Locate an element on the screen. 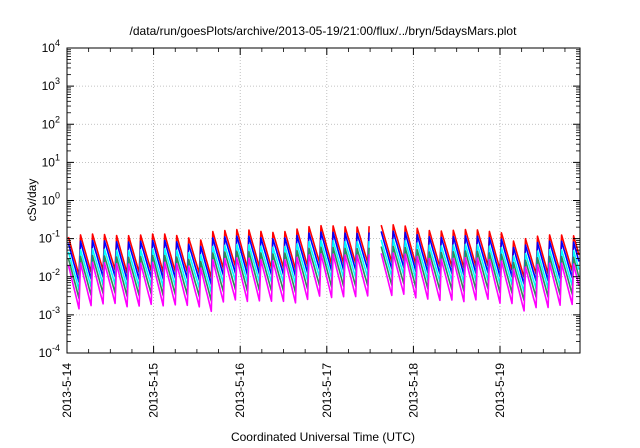 The height and width of the screenshot is (448, 640). y-axis-label: cSv/day is located at coordinates (32, 200).